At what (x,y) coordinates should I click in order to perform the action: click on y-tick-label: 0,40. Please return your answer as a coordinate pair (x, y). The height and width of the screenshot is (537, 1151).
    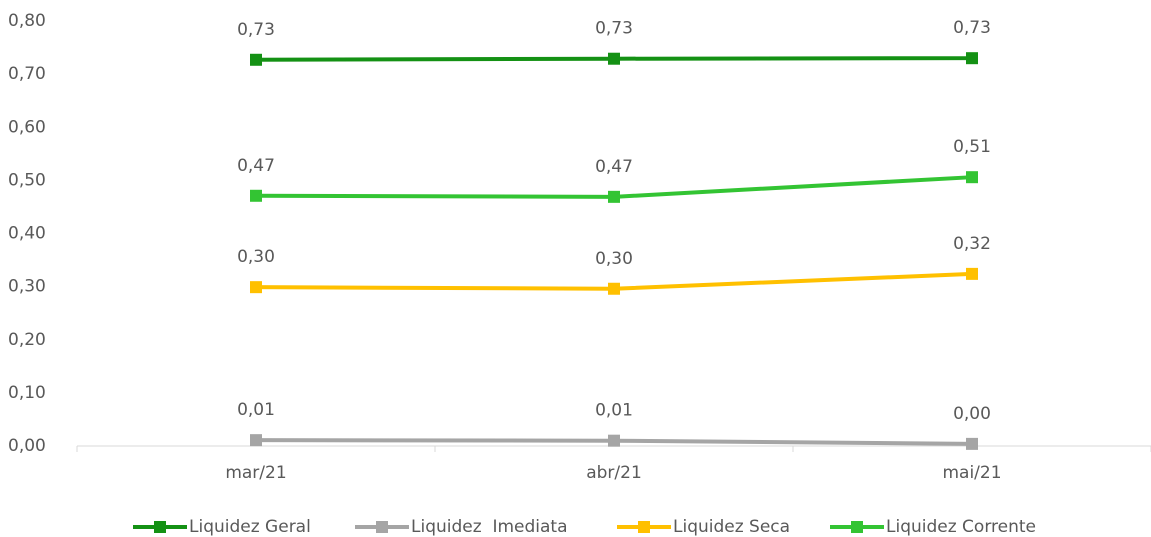
    Looking at the image, I should click on (27, 234).